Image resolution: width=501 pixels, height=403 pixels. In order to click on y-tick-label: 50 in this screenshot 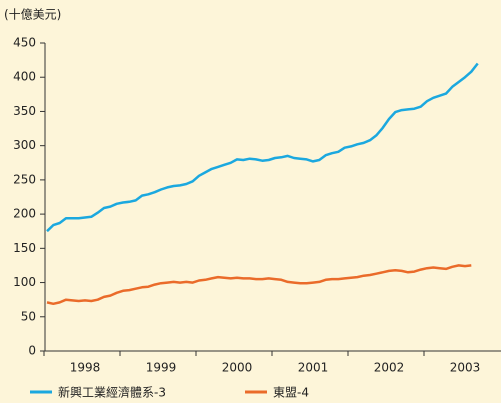, I will do `click(28, 316)`.